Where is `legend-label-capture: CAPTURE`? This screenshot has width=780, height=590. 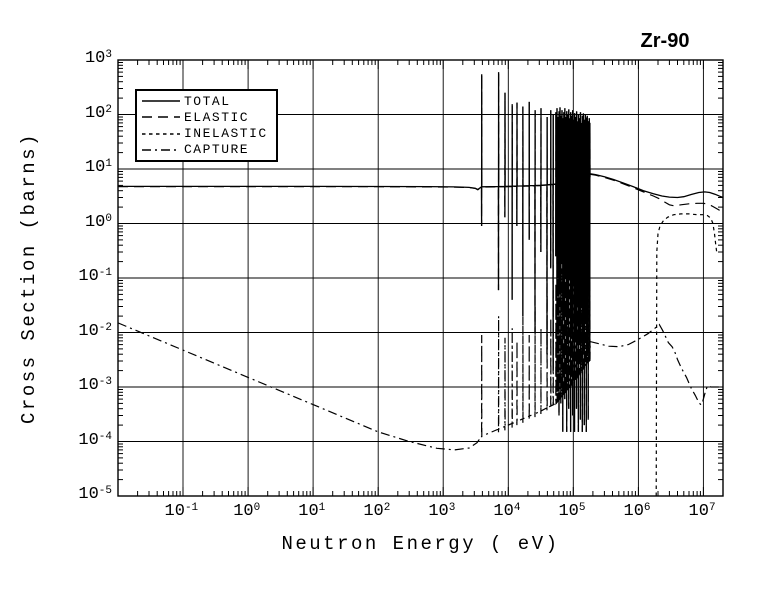
legend-label-capture: CAPTURE is located at coordinates (217, 150).